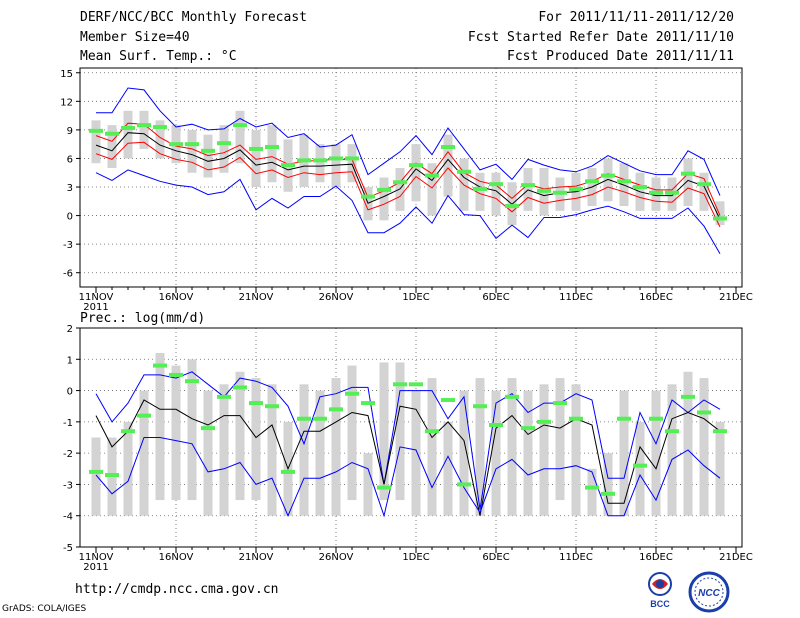  Describe the element at coordinates (68, 485) in the screenshot. I see `y-tick-label: -3` at that location.